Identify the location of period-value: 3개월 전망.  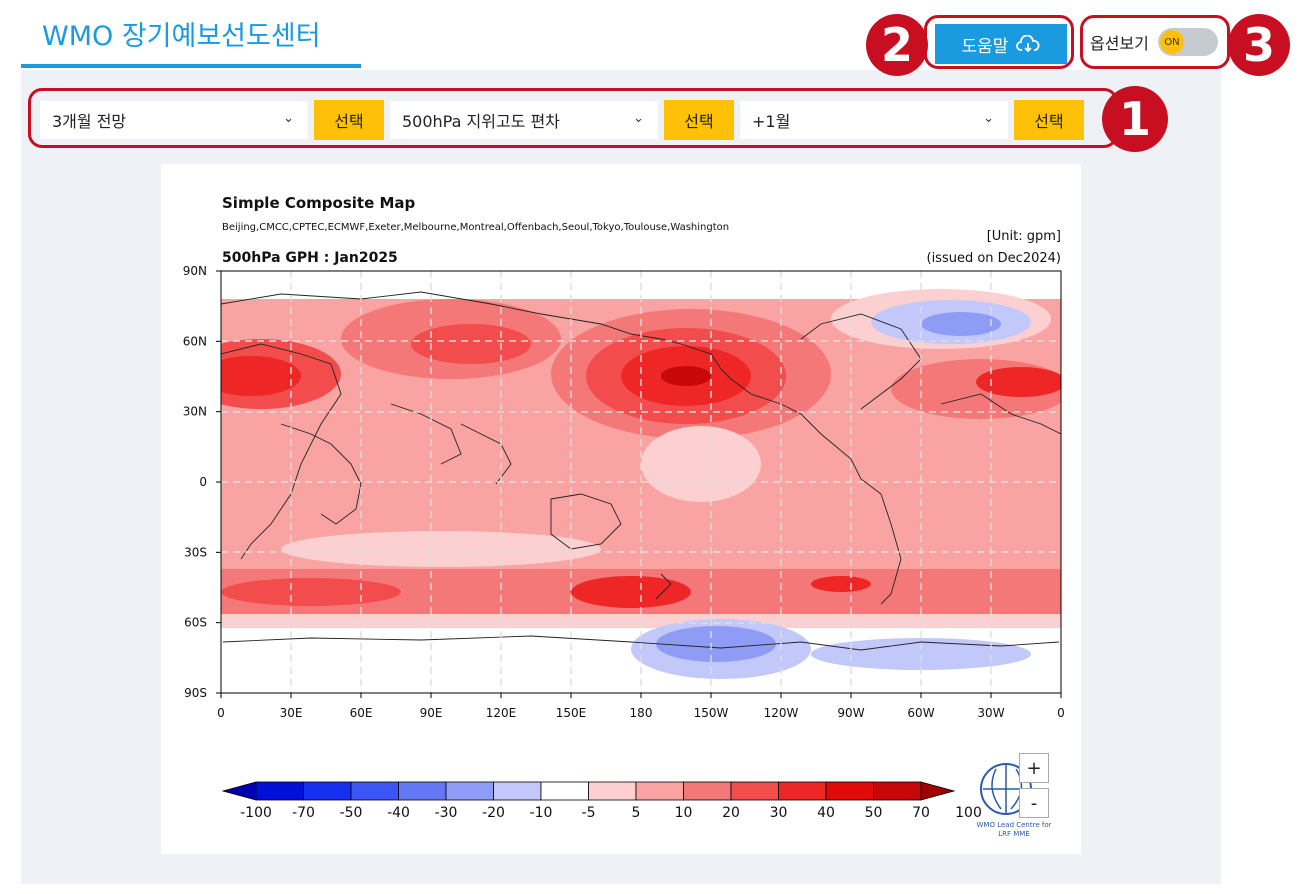
(89, 121).